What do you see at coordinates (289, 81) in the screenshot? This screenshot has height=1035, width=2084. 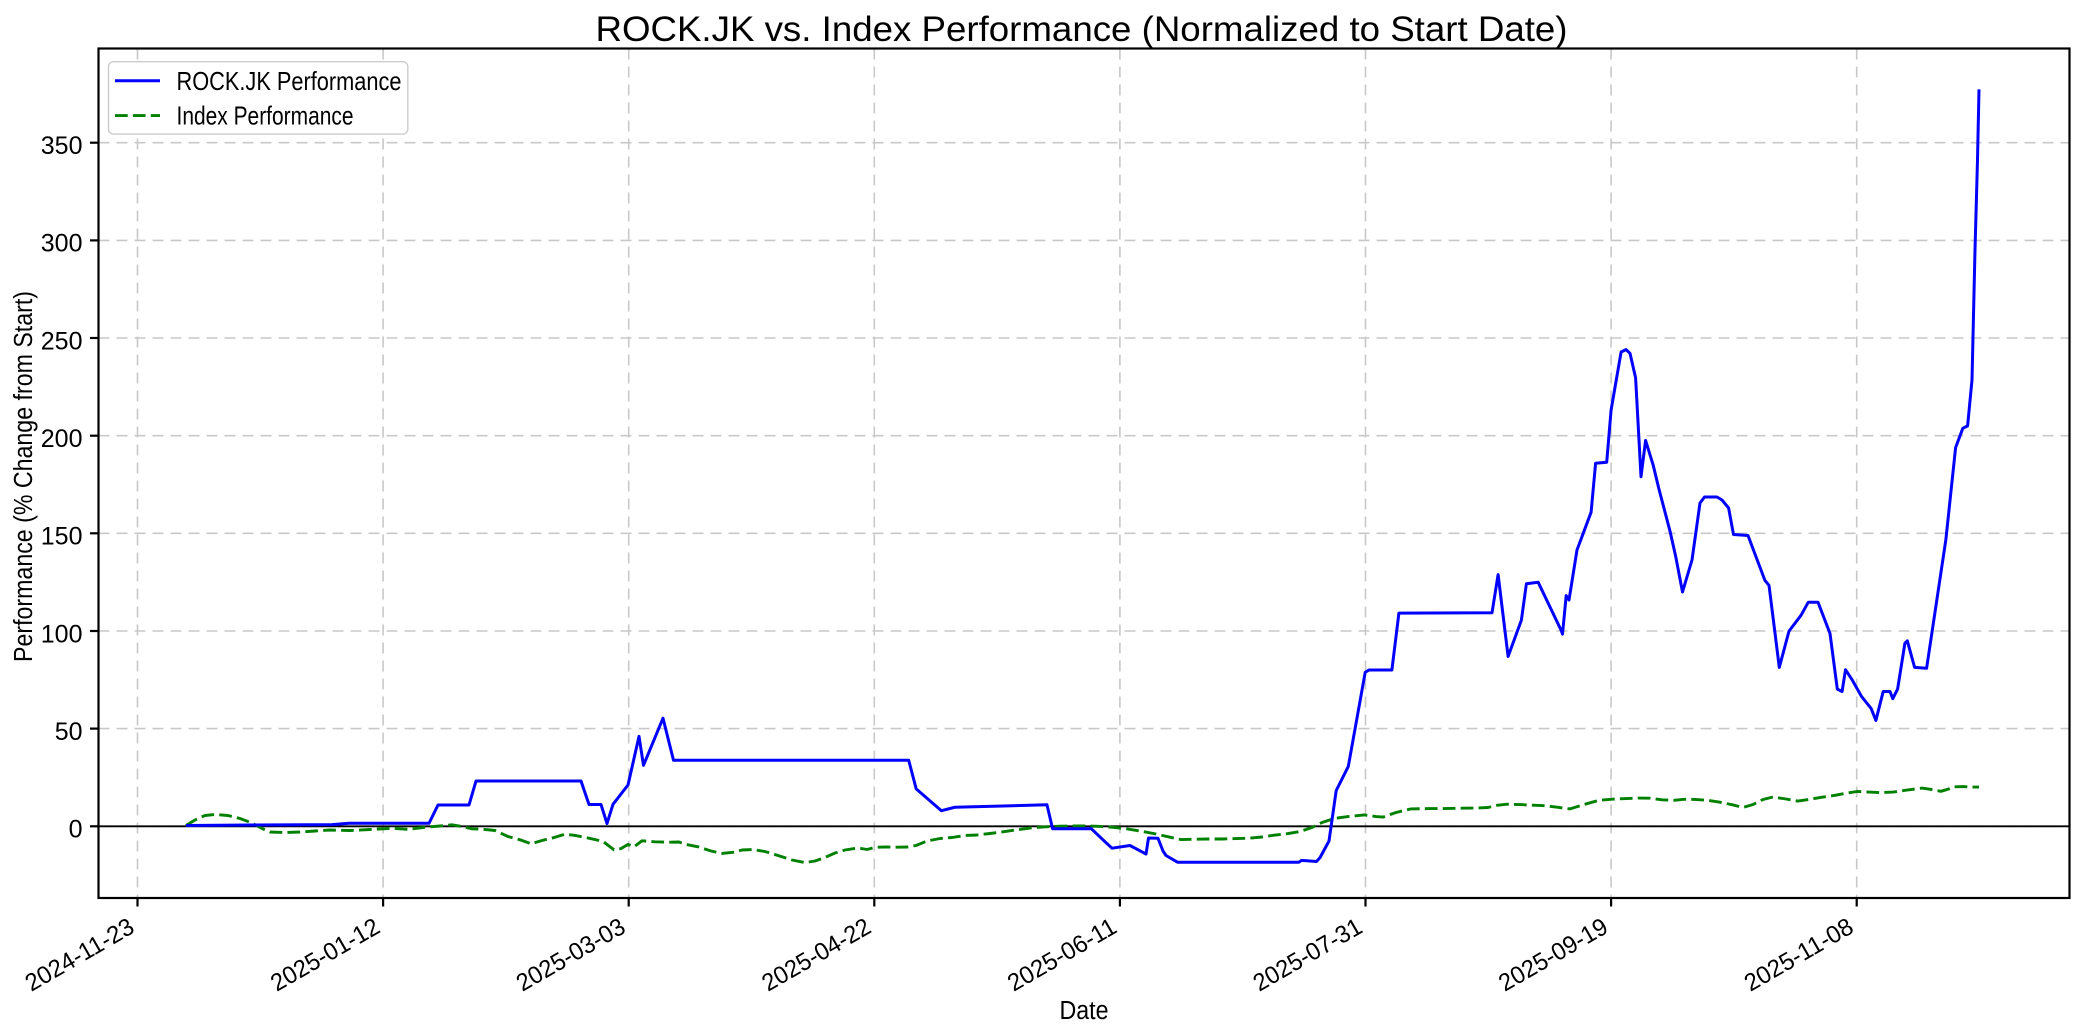 I see `svg-text: ROCK.JK Performance` at bounding box center [289, 81].